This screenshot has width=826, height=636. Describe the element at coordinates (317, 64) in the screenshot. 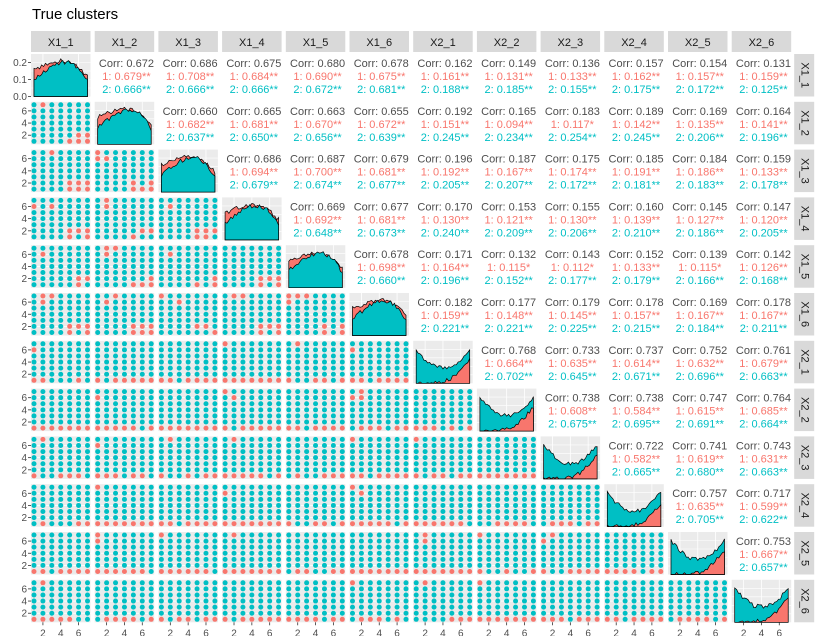

I see `corr-overall: Corr: 0.680` at that location.